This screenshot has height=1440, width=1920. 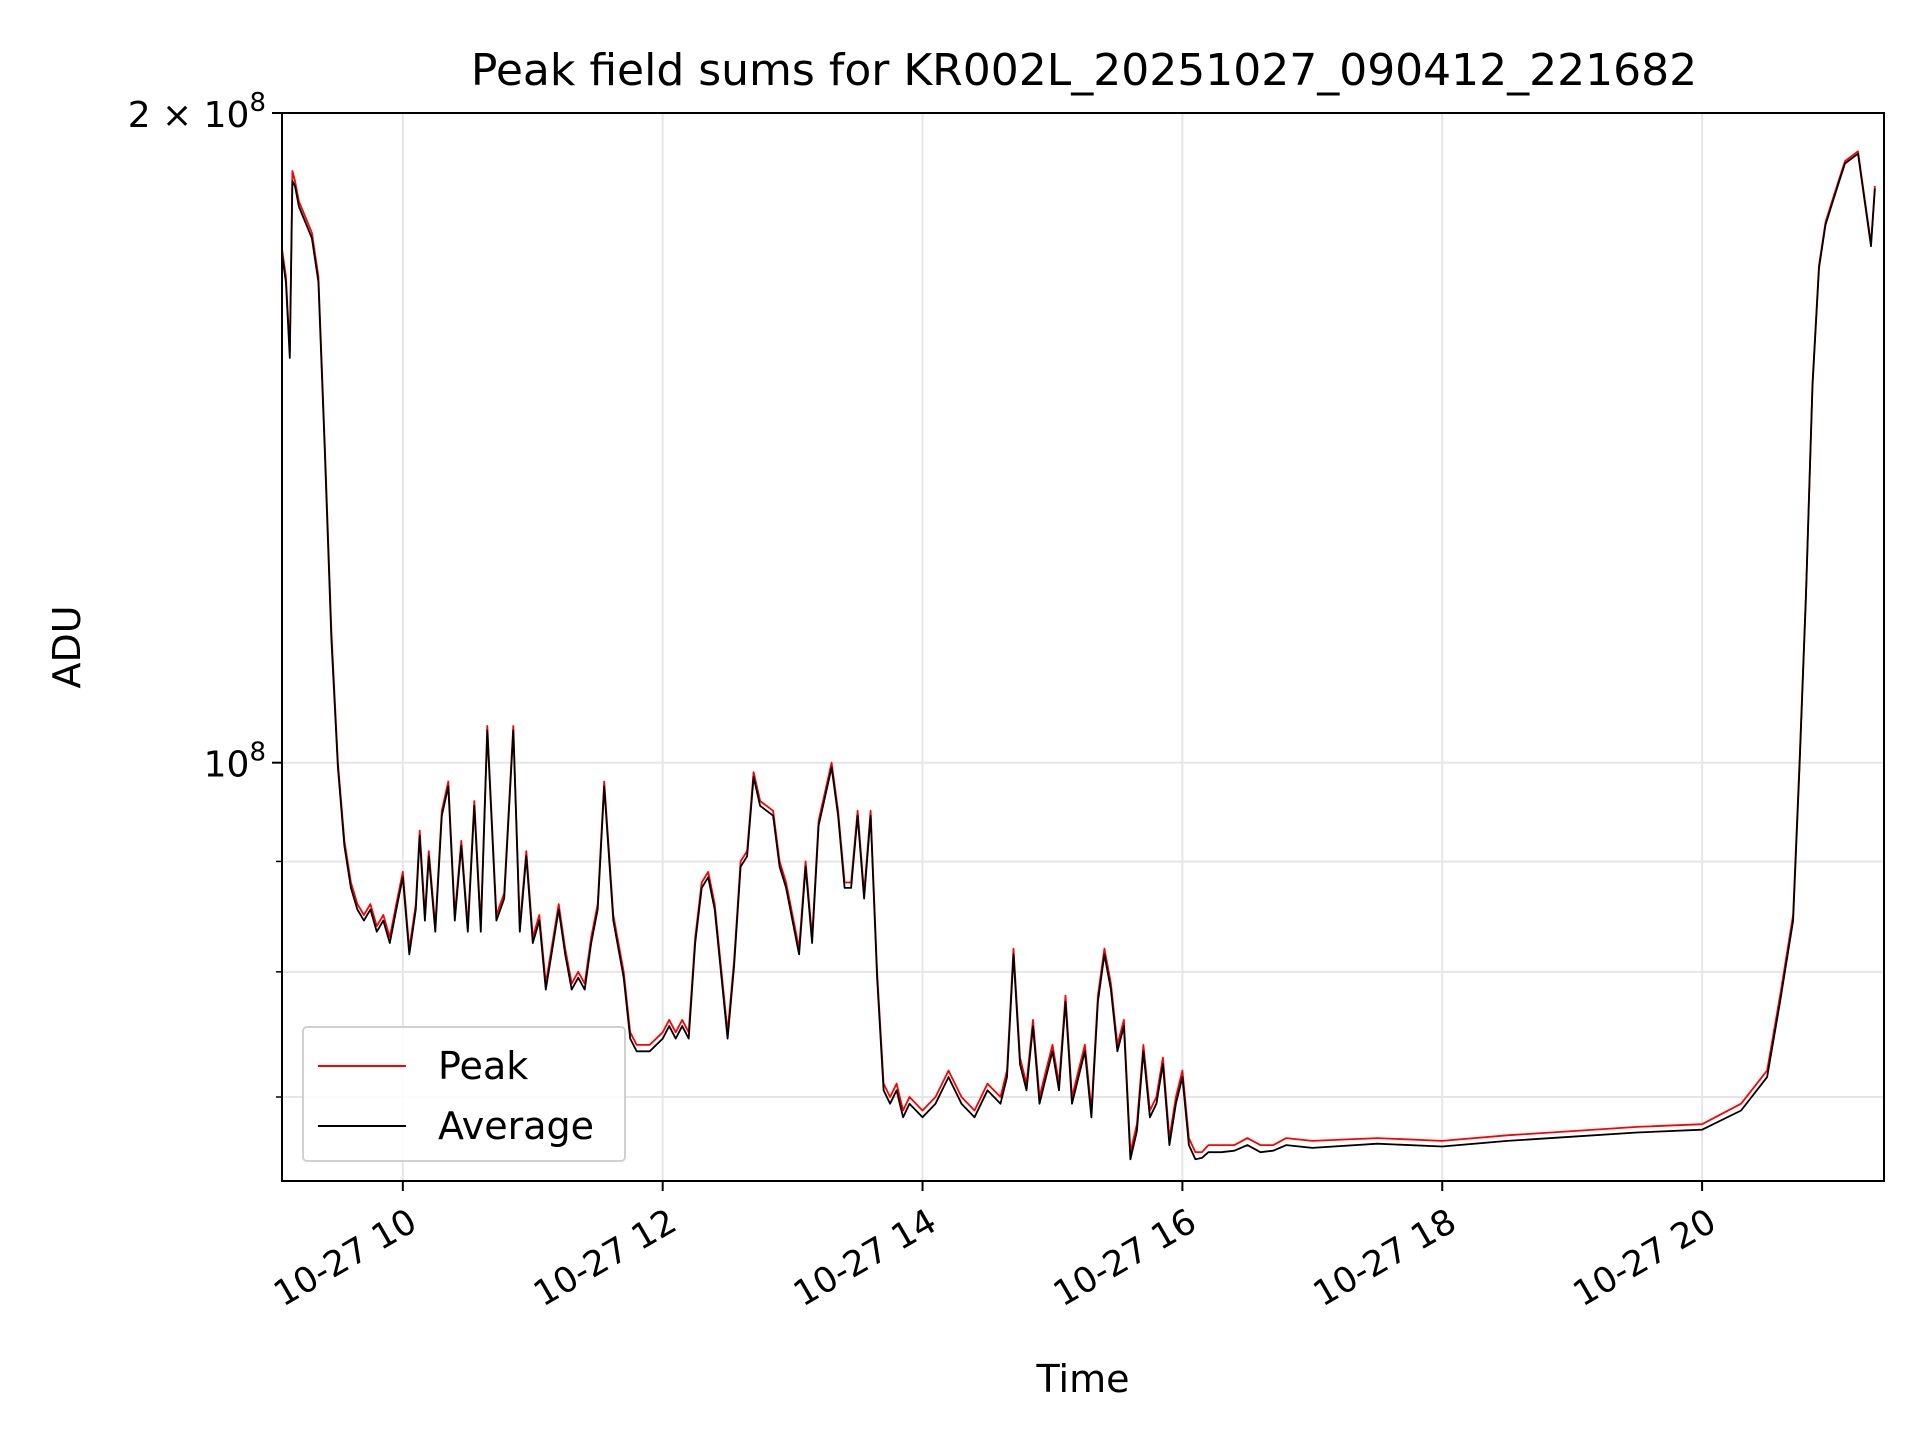 I want to click on legend-label-peak: Peak, so click(x=483, y=1066).